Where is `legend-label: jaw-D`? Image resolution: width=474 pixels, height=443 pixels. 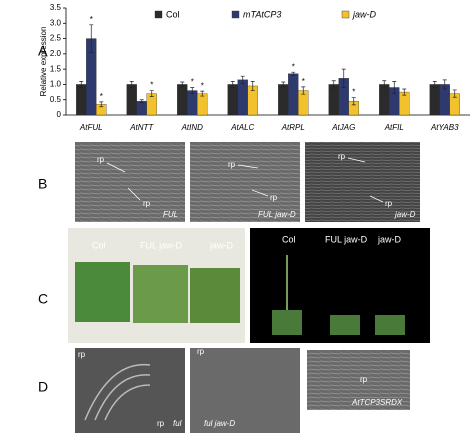
legend-label: jaw-D is located at coordinates (364, 14).